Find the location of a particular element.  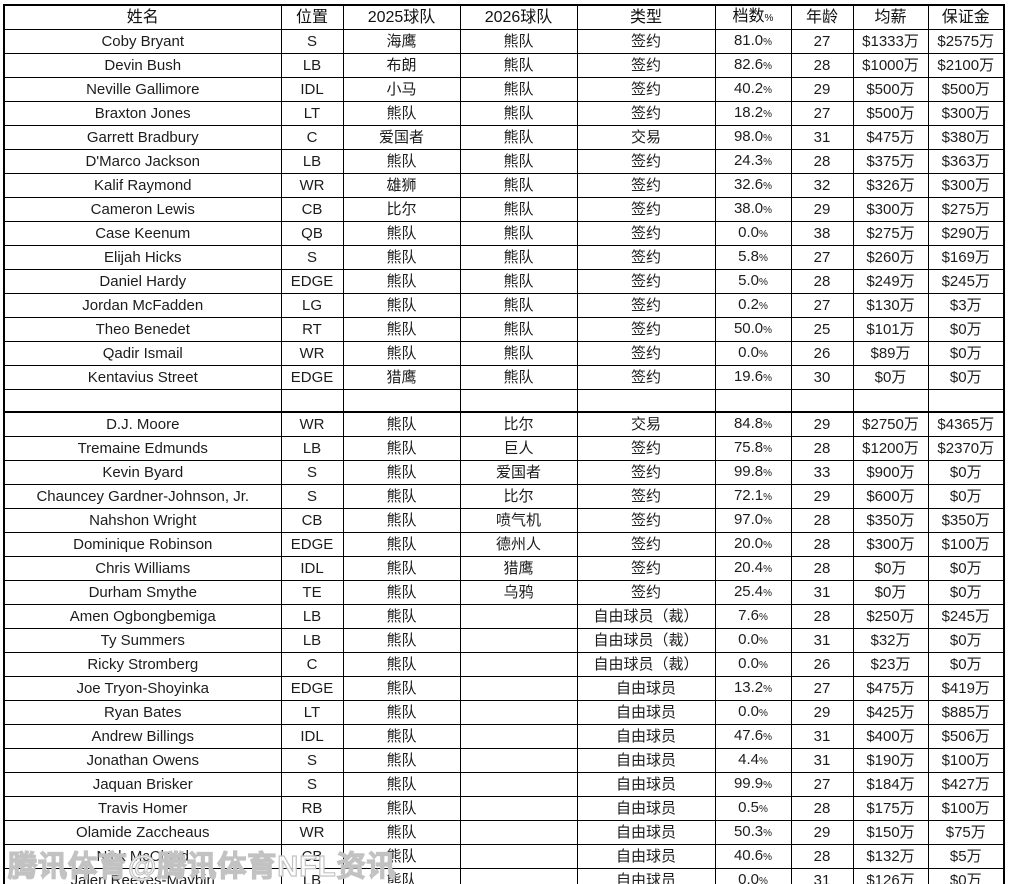

cell-guaranteed-money: $275万 is located at coordinates (966, 209).